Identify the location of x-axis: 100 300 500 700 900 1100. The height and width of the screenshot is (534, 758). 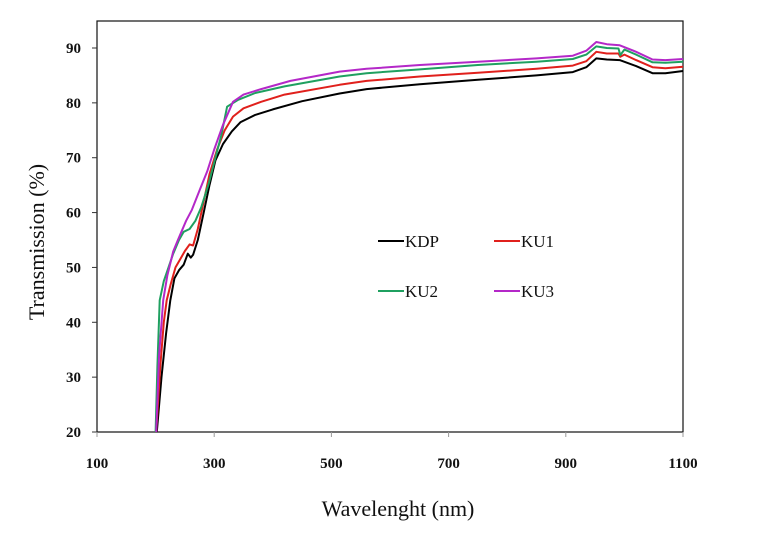
(392, 452).